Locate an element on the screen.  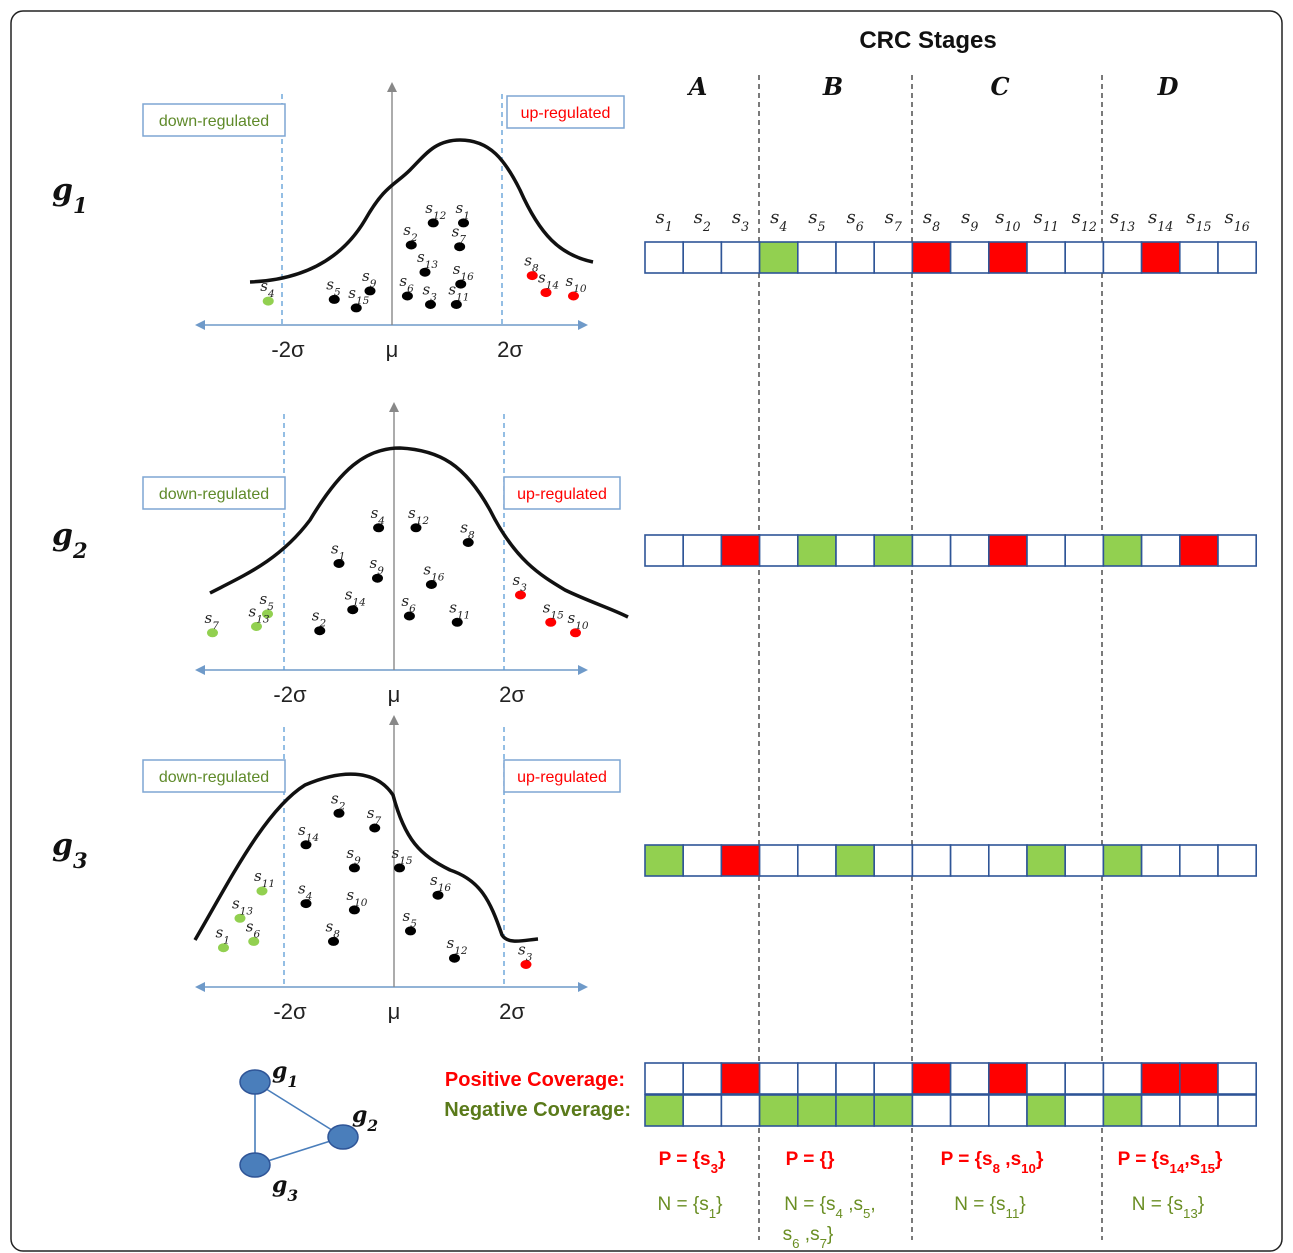
stage-header-C: C is located at coordinates (999, 86).